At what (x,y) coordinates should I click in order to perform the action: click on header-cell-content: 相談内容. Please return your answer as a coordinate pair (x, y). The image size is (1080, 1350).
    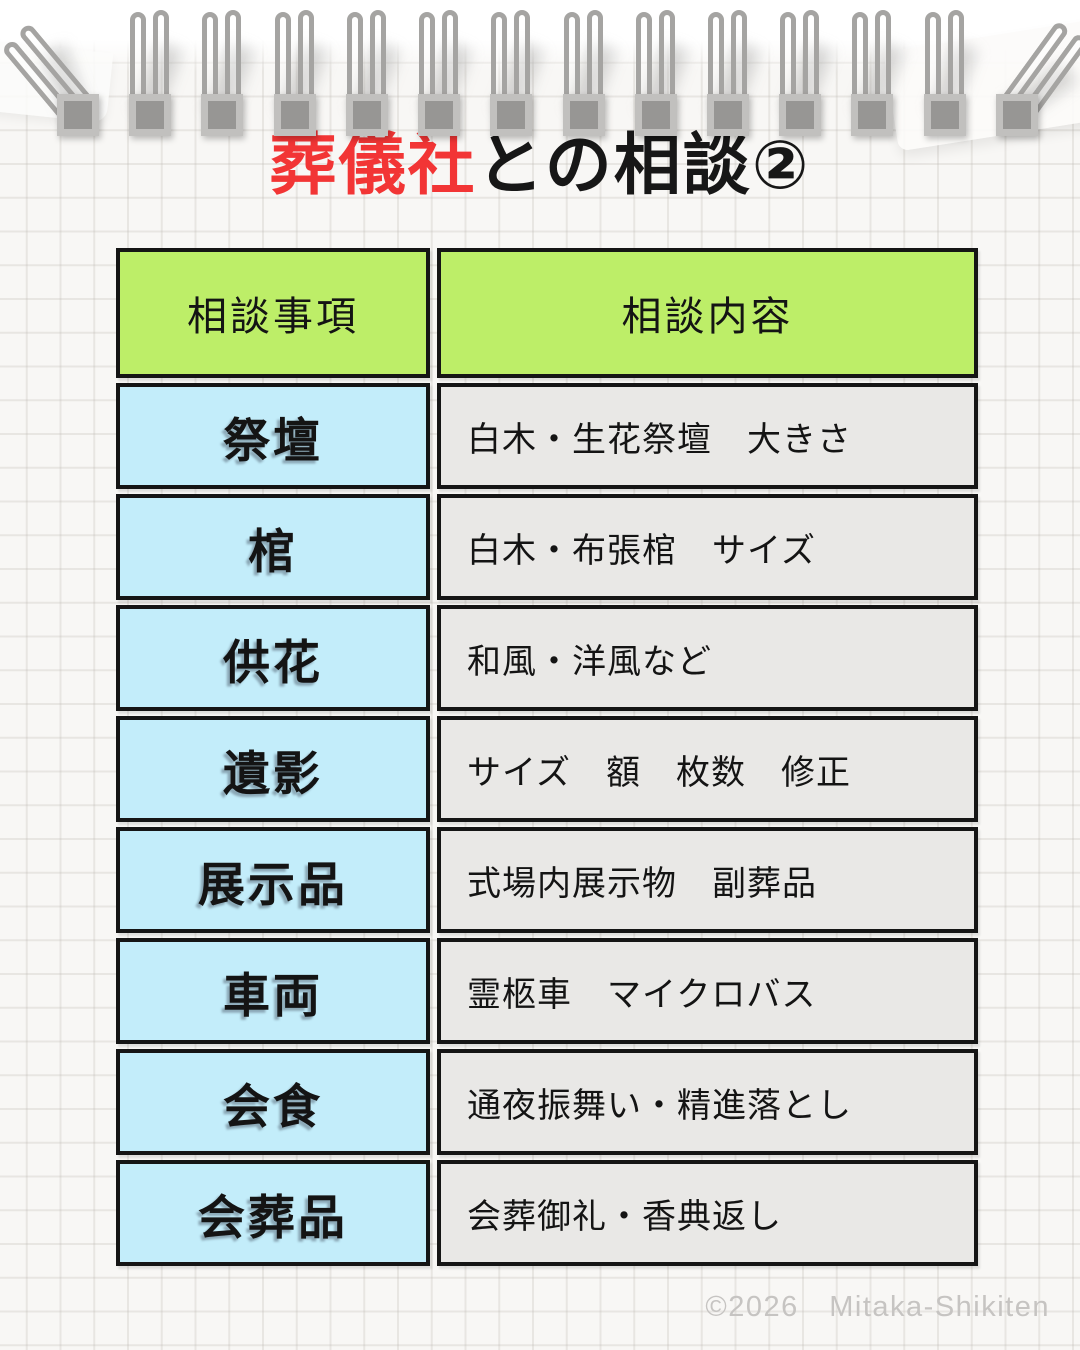
    Looking at the image, I should click on (707, 313).